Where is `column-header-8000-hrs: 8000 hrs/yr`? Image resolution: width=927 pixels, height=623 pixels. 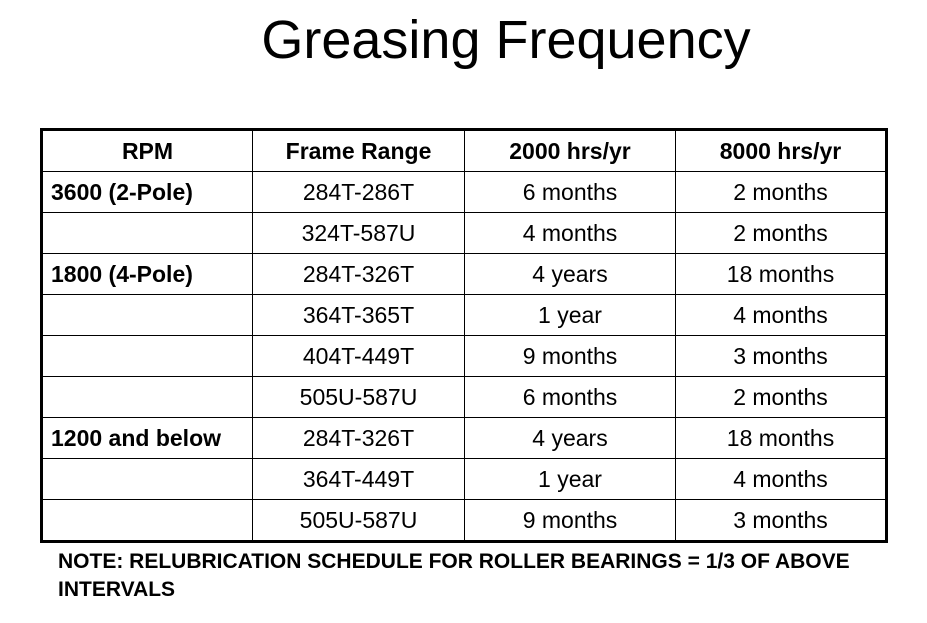
column-header-8000-hrs: 8000 hrs/yr is located at coordinates (781, 150).